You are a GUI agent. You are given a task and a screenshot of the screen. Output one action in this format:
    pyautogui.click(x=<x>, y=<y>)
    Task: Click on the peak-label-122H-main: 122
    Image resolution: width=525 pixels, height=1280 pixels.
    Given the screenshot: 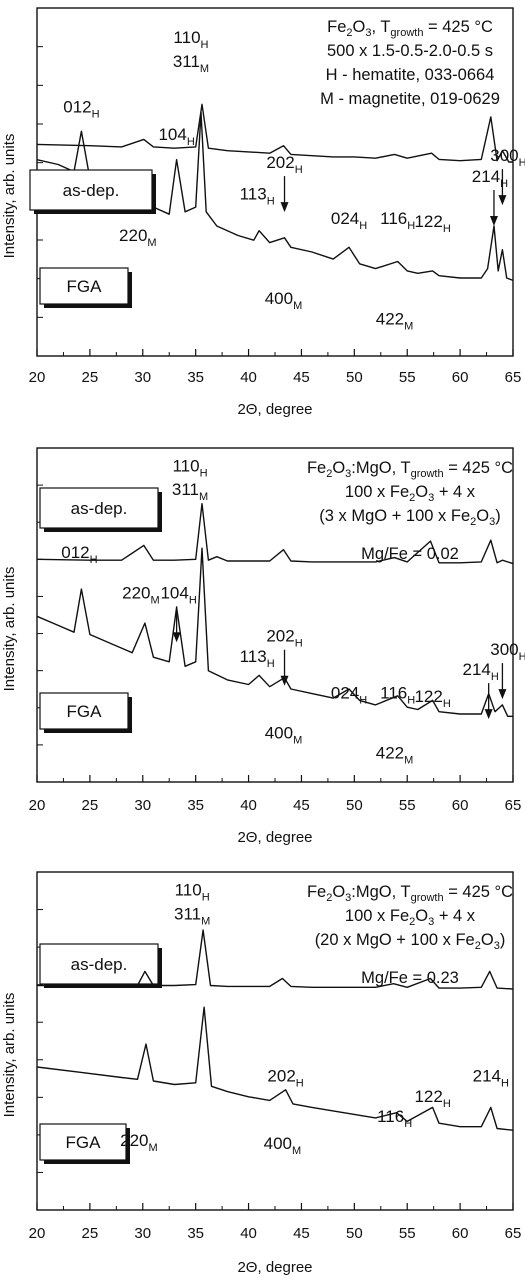 What is the action you would take?
    pyautogui.click(x=428, y=221)
    